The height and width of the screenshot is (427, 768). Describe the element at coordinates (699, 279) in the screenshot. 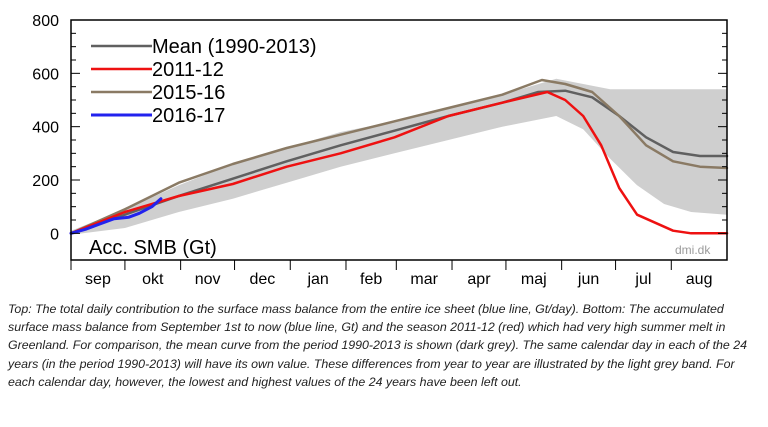

I see `x-tick-label-aug: aug` at that location.